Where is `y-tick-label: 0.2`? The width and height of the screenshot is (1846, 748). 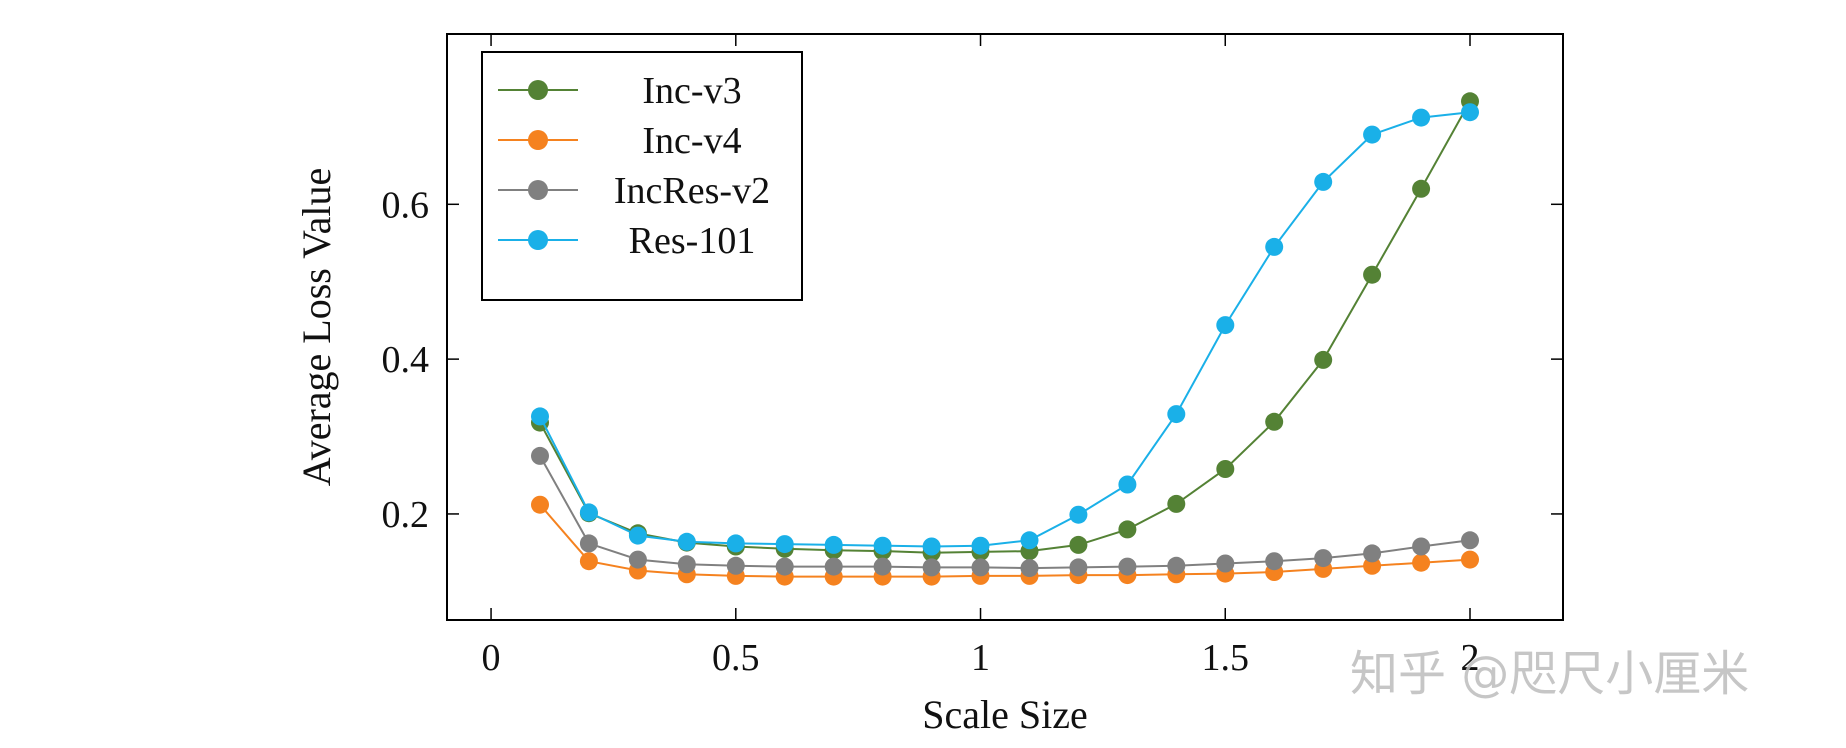
y-tick-label: 0.2 is located at coordinates (406, 515).